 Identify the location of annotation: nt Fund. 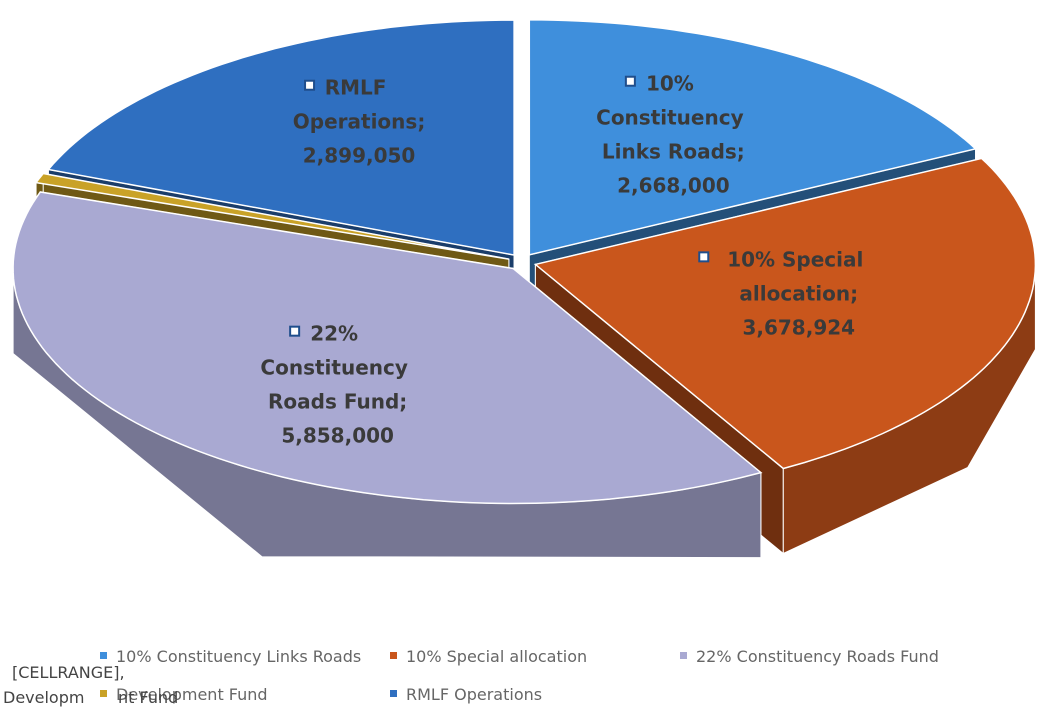
(148, 697).